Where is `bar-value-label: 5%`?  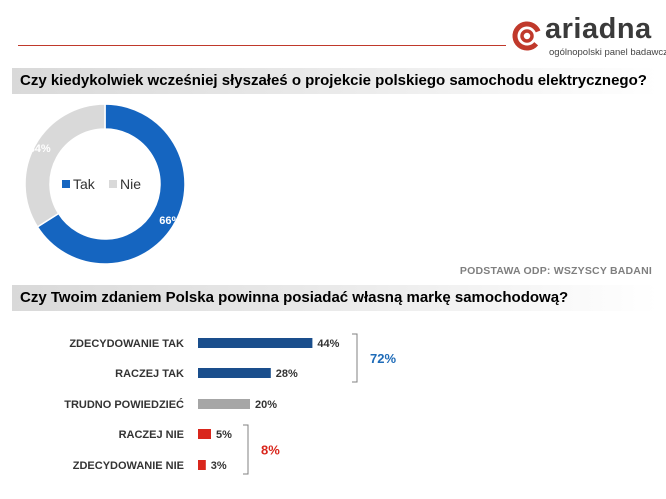
bar-value-label: 5% is located at coordinates (224, 435).